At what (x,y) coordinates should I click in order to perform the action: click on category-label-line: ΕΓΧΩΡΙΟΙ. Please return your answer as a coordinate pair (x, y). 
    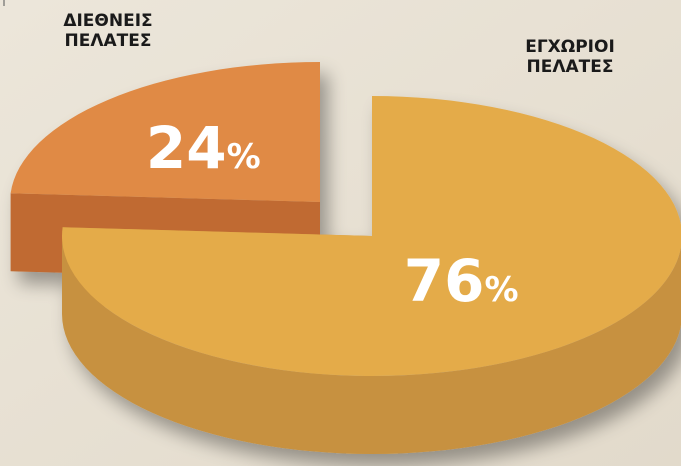
    Looking at the image, I should click on (570, 47).